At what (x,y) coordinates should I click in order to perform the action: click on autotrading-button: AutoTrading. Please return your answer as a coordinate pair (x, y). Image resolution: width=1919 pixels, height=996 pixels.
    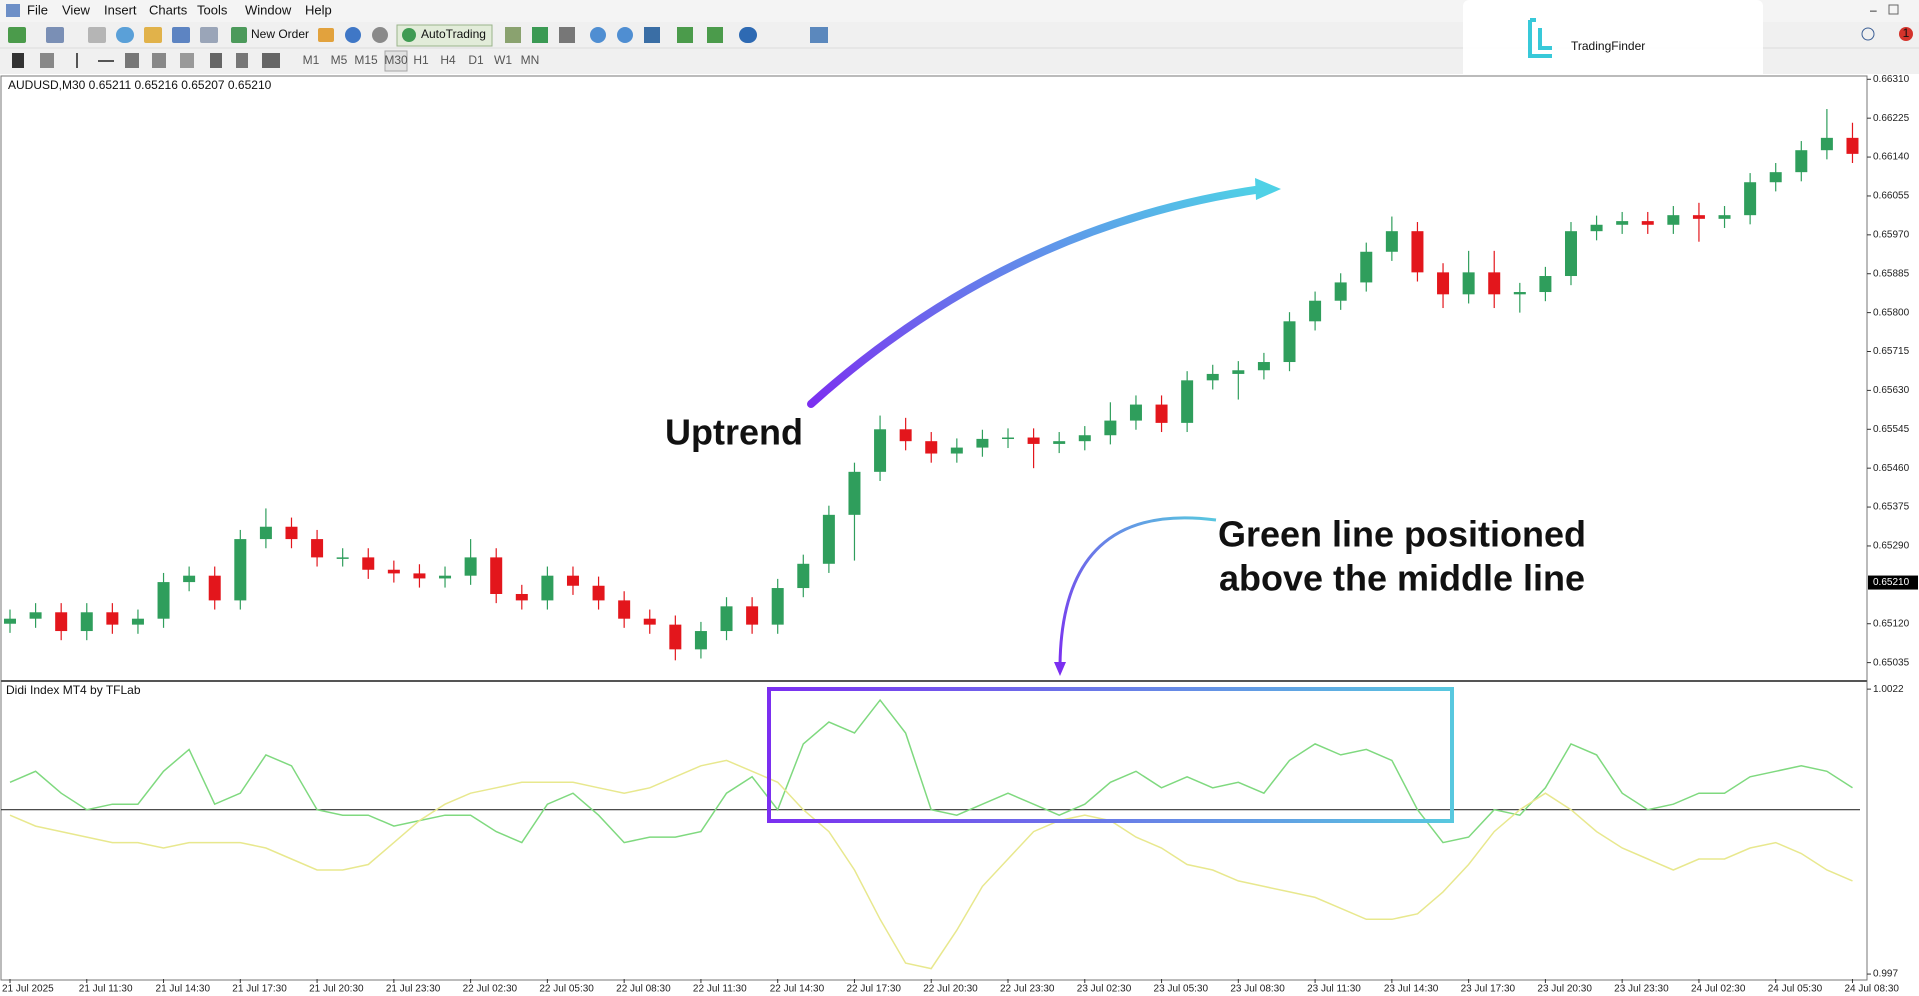
    Looking at the image, I should click on (453, 34).